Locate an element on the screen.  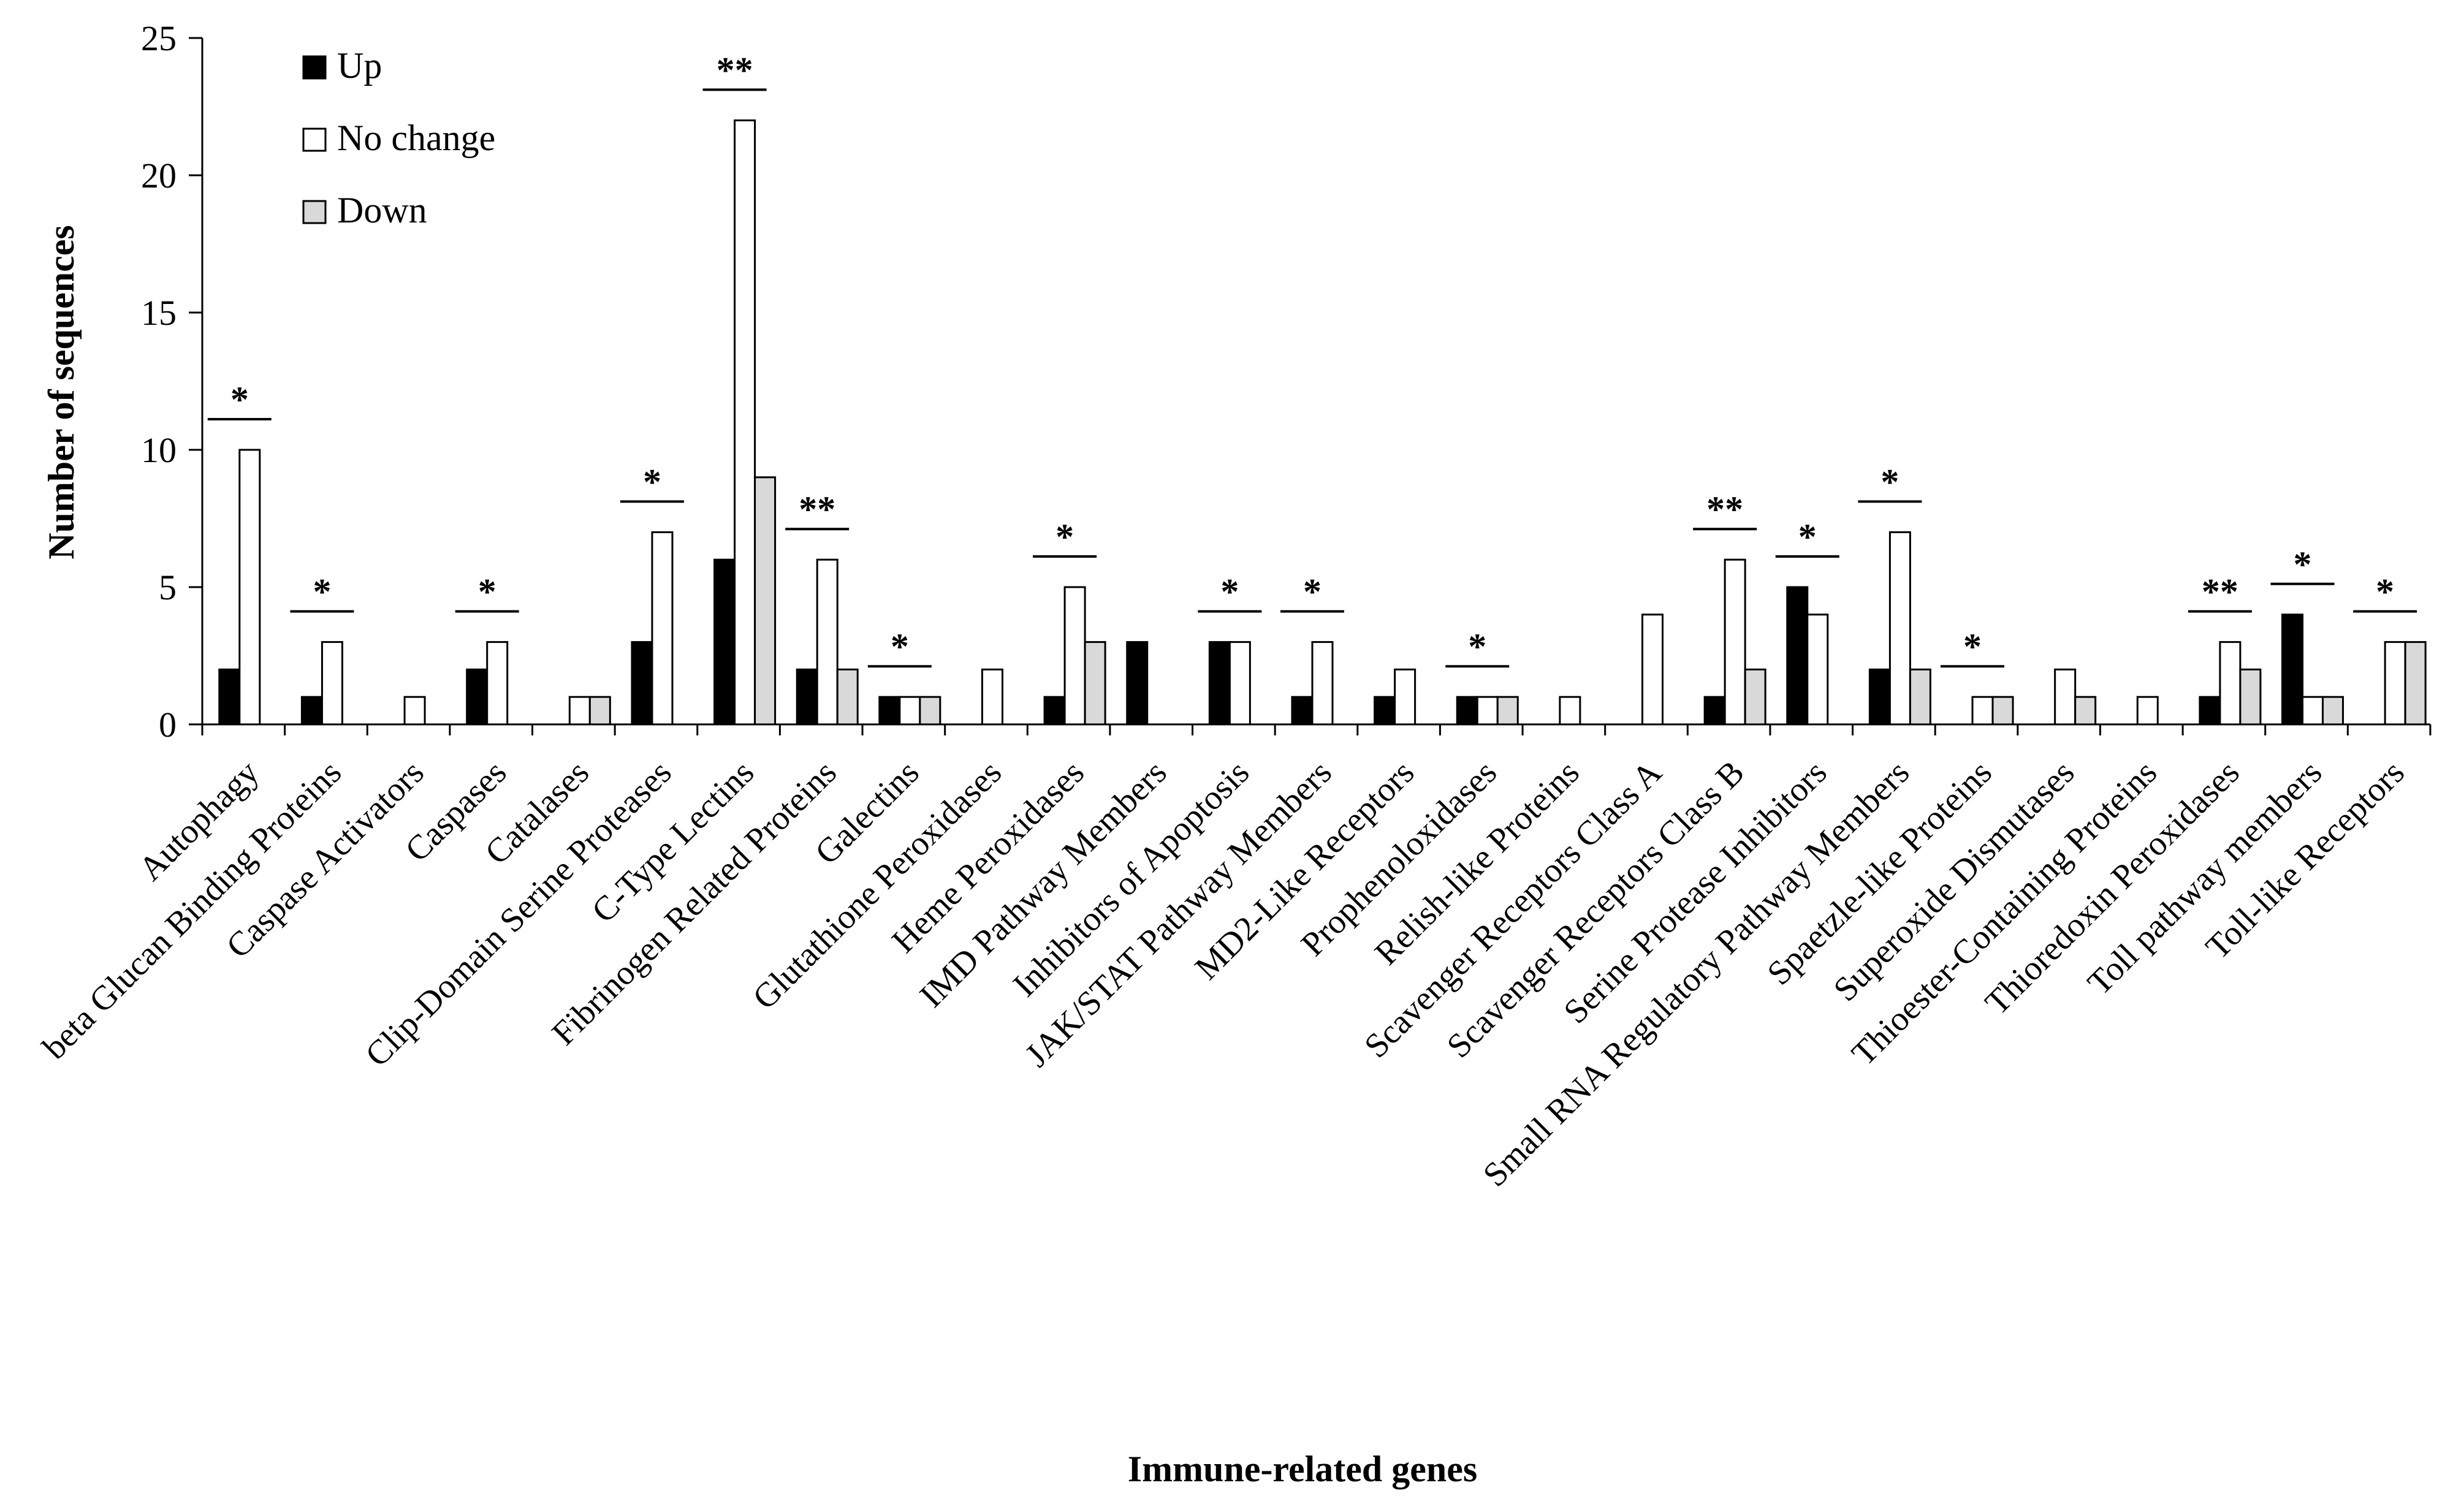
y-tick-label: 25 is located at coordinates (159, 38).